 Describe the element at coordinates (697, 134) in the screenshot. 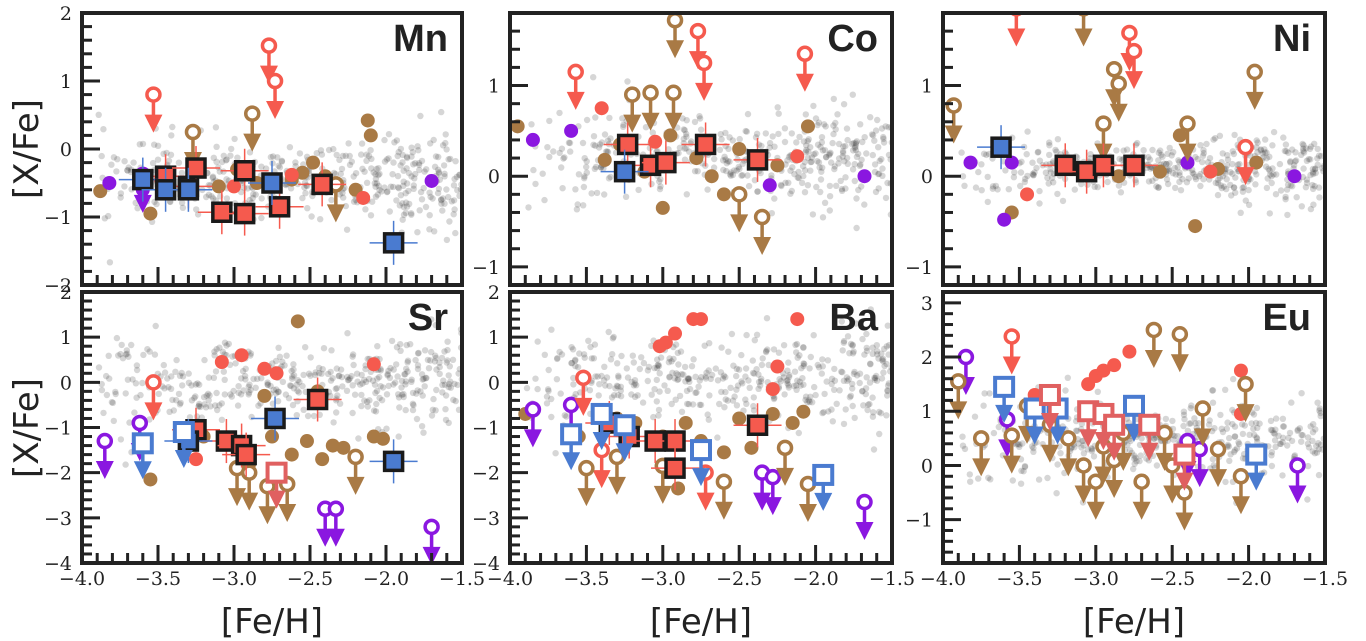

I see `series-brown-upper-limit` at that location.